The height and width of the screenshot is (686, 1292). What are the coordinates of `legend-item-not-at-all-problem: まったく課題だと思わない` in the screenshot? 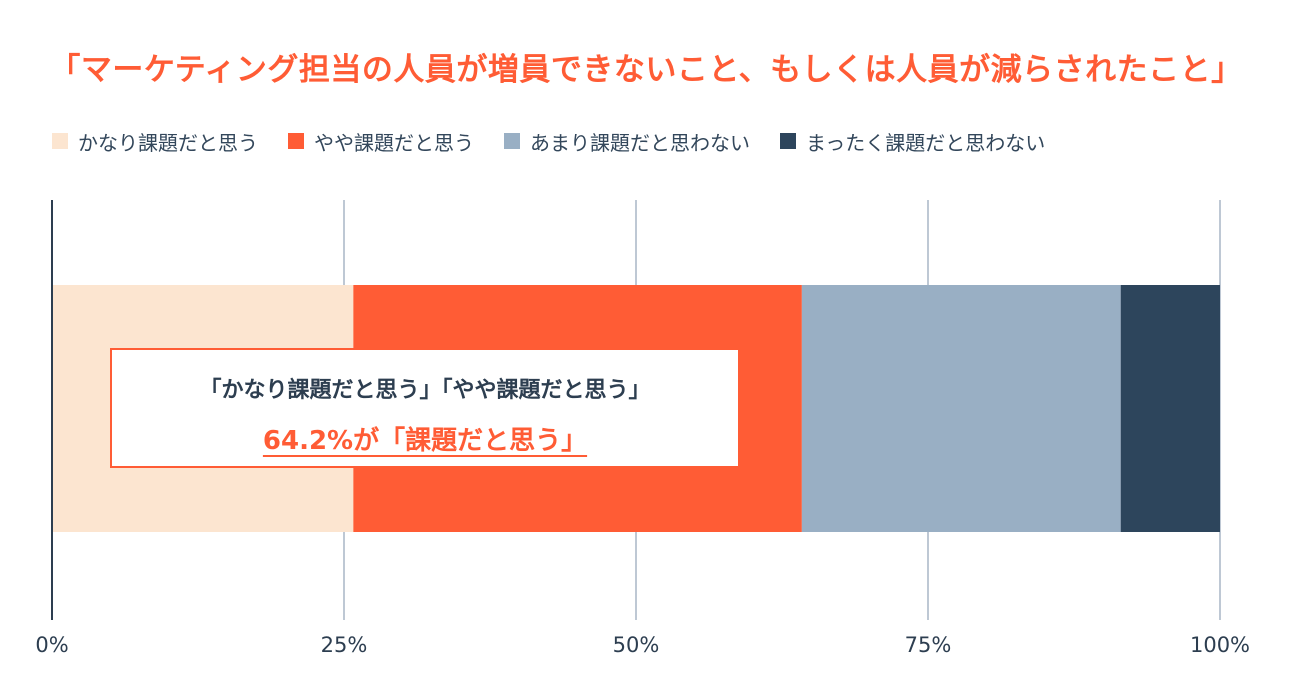 It's located at (912, 141).